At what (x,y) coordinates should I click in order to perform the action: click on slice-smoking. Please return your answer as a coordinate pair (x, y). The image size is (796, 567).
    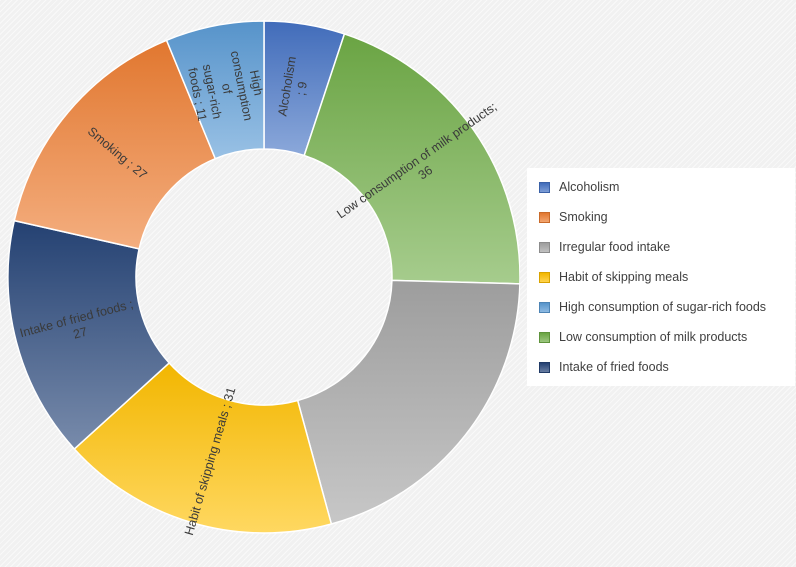
    Looking at the image, I should click on (115, 144).